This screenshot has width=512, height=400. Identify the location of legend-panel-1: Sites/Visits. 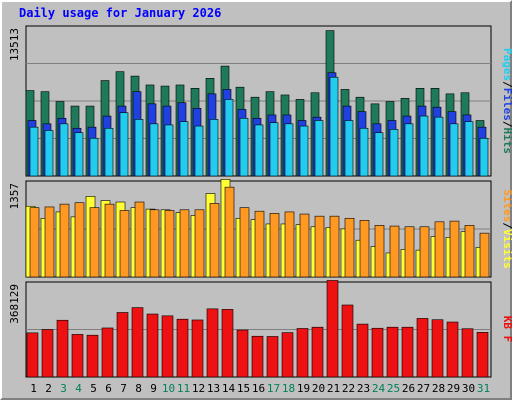
(506, 229).